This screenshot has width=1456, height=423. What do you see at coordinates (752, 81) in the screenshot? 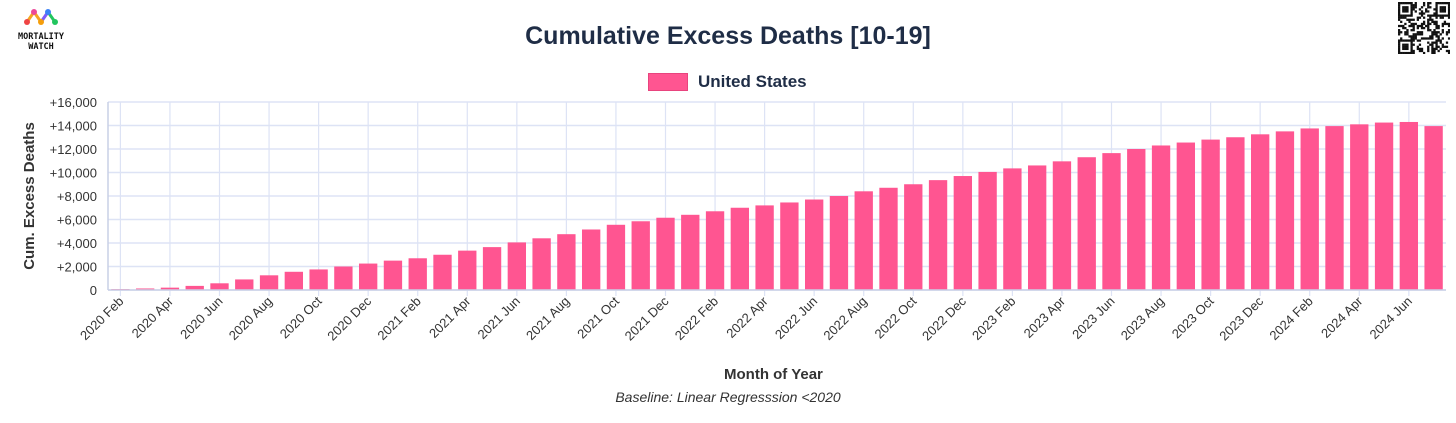
I see `legend-label: United States` at bounding box center [752, 81].